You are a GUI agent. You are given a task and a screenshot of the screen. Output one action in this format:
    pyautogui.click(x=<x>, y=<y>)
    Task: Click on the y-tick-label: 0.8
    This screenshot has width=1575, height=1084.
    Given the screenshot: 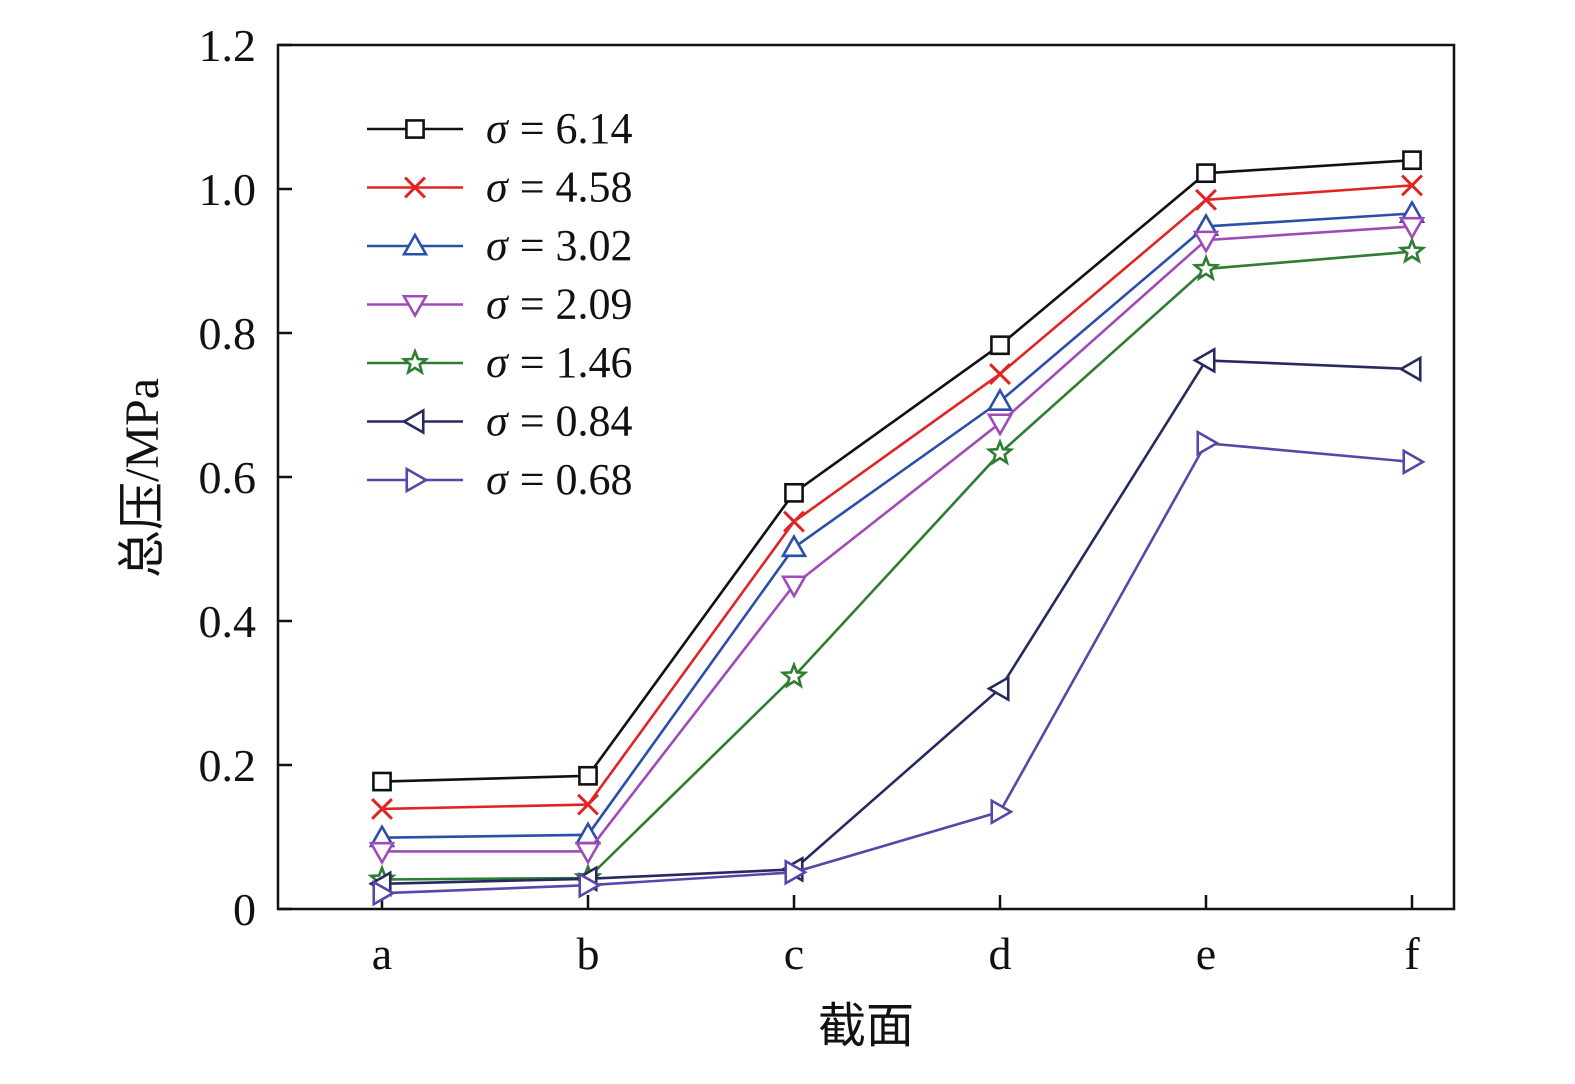 What is the action you would take?
    pyautogui.click(x=228, y=333)
    